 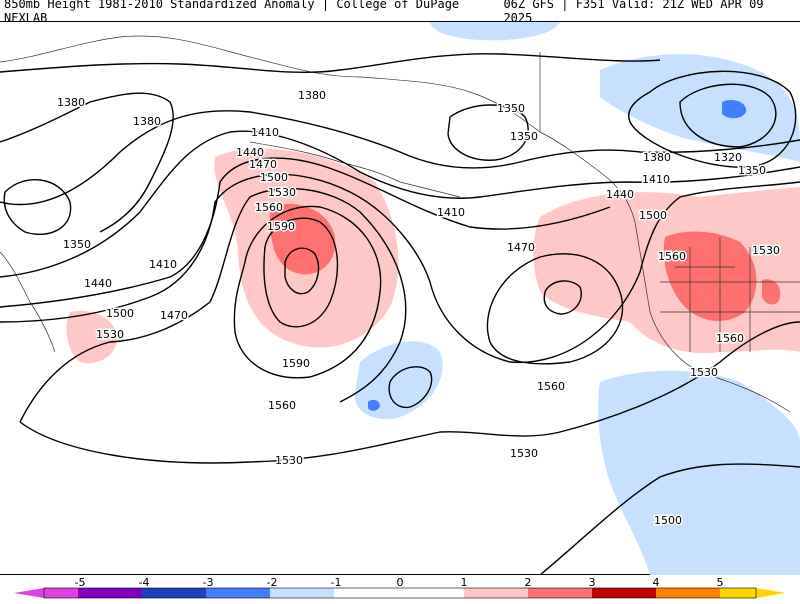 I want to click on legend-tick-label: 3, so click(x=592, y=582).